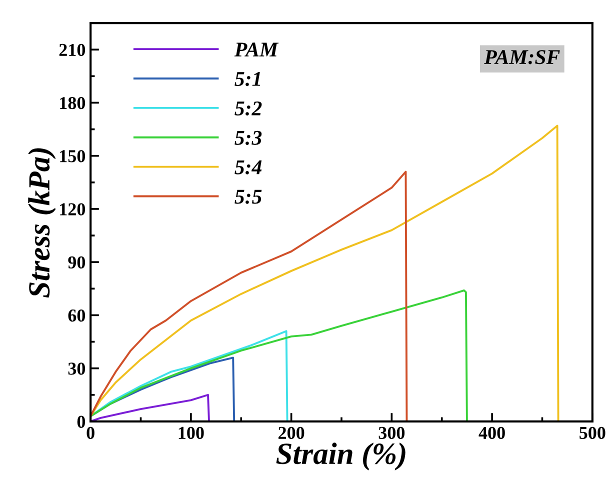 The height and width of the screenshot is (480, 612). I want to click on y-tick-label: 120, so click(73, 209).